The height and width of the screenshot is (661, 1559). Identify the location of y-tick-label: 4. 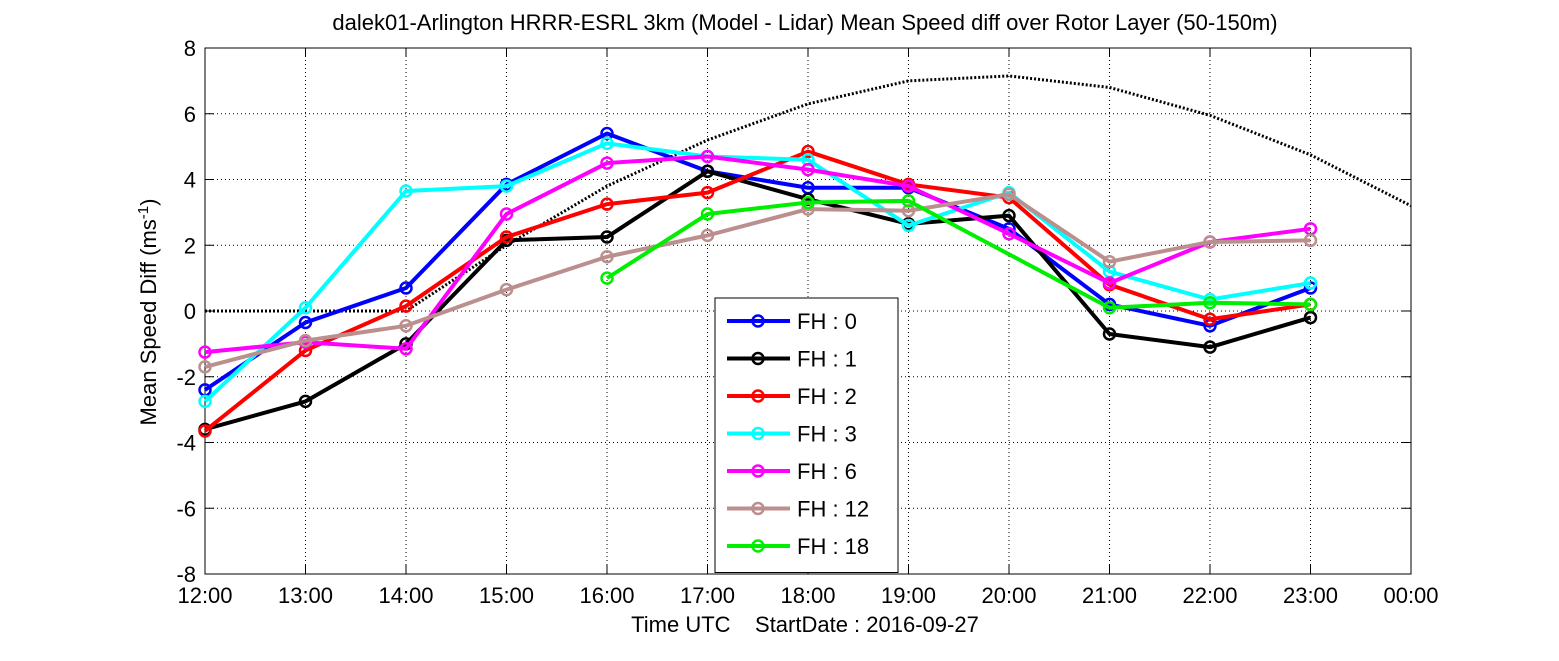
(190, 180).